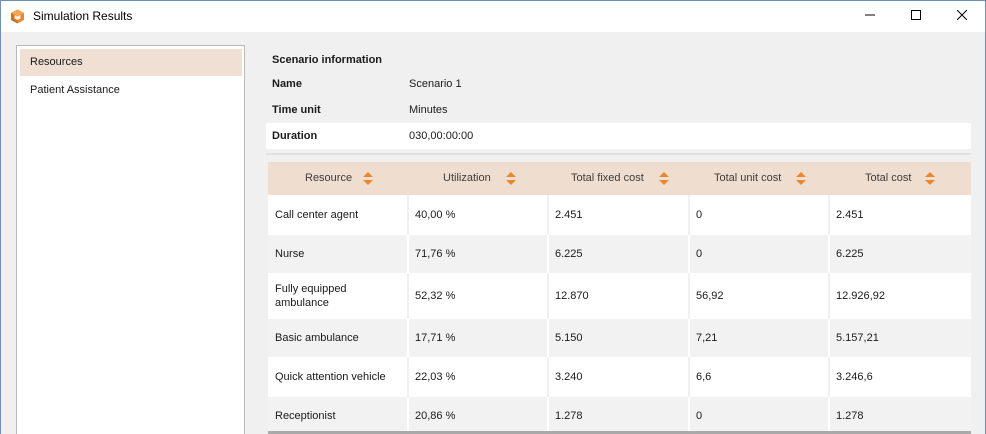 The width and height of the screenshot is (986, 434). What do you see at coordinates (850, 215) in the screenshot?
I see `cell-total-cost: 2.451` at bounding box center [850, 215].